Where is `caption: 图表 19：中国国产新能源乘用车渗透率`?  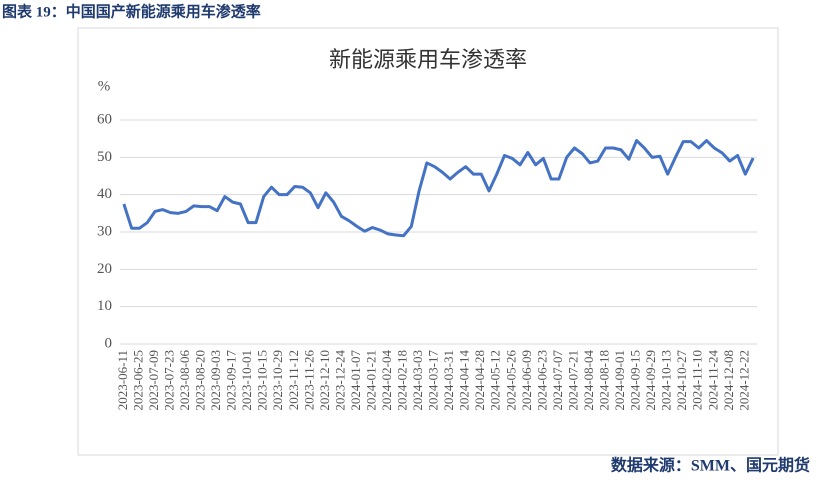
caption: 图表 19：中国国产新能源乘用车渗透率 is located at coordinates (131, 11).